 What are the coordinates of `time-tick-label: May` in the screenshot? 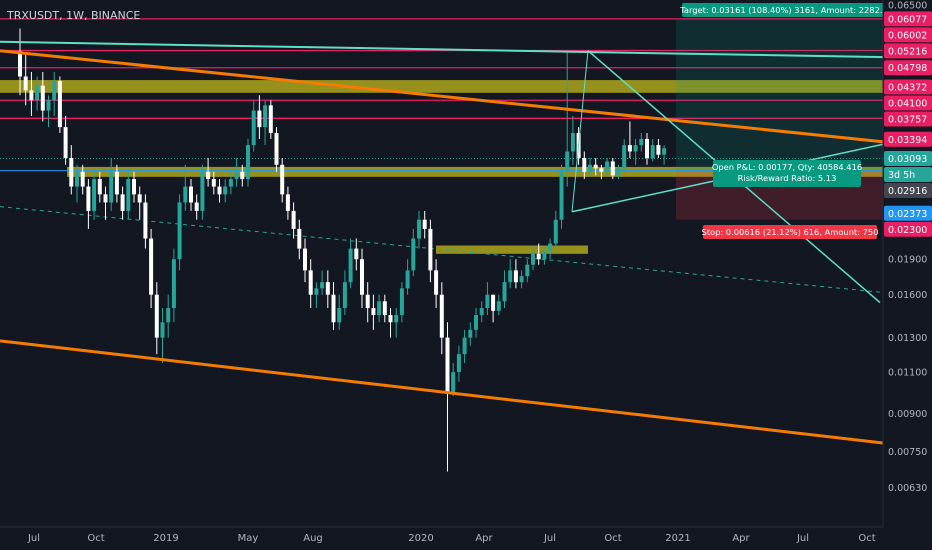 It's located at (248, 538).